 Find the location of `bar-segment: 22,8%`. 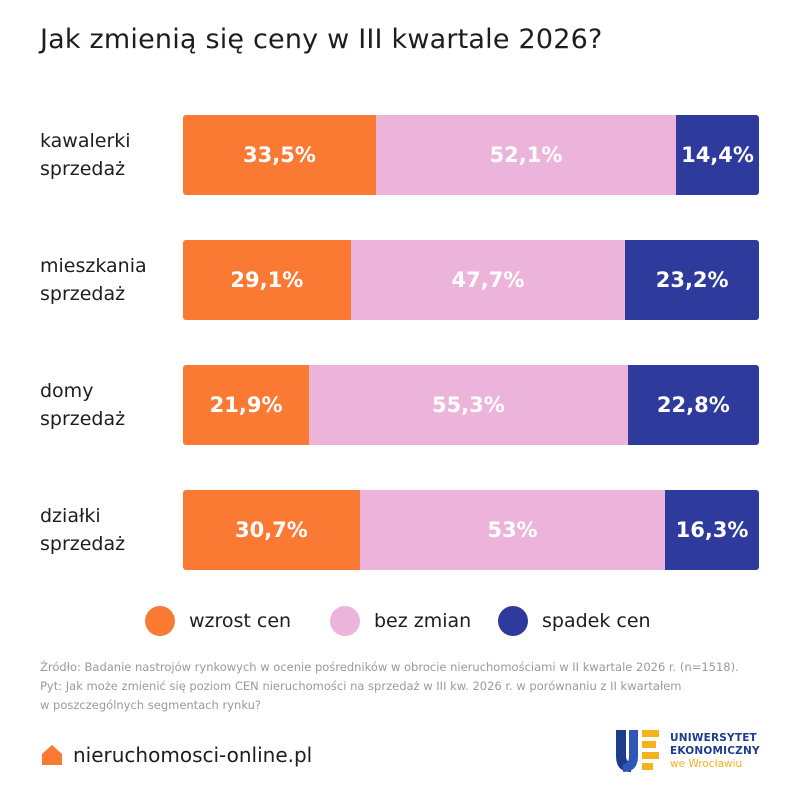

bar-segment: 22,8% is located at coordinates (693, 405).